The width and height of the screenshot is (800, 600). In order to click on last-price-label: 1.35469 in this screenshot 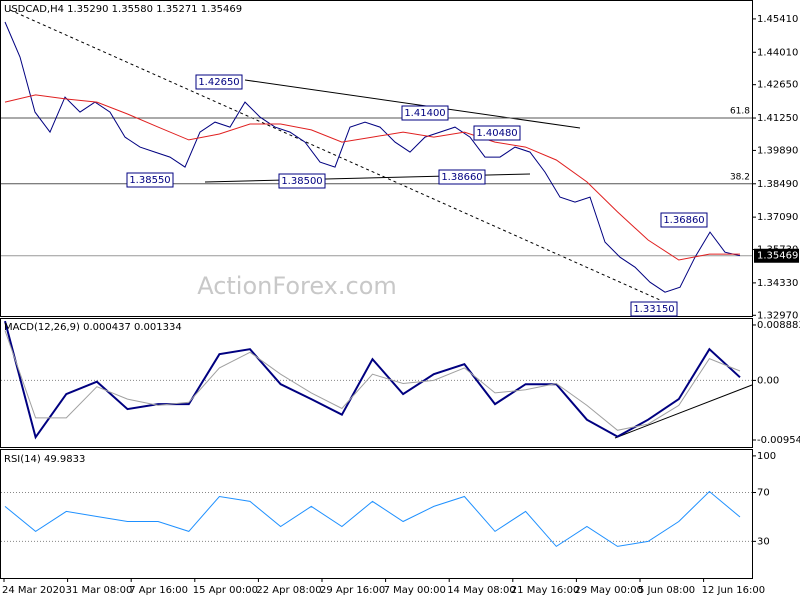, I will do `click(777, 256)`.